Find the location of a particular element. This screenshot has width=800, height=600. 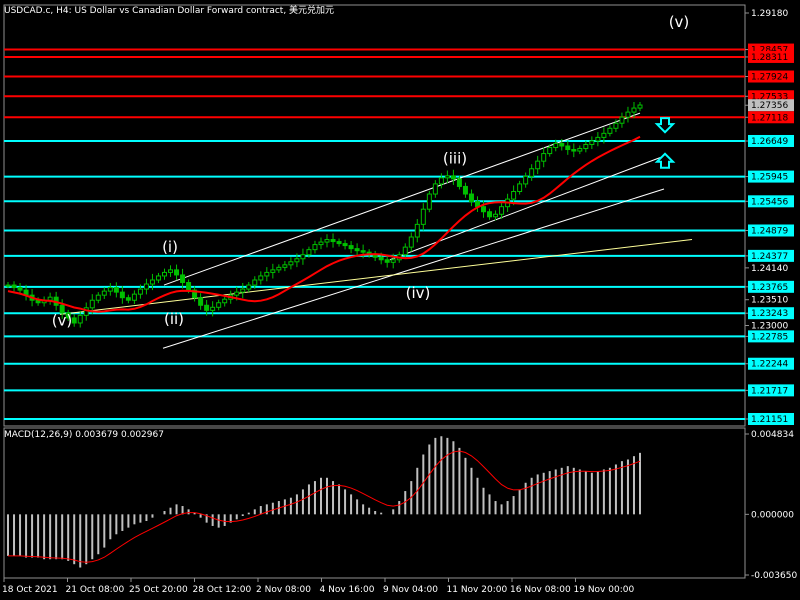

y-tick-label: 1.25456 is located at coordinates (769, 202).